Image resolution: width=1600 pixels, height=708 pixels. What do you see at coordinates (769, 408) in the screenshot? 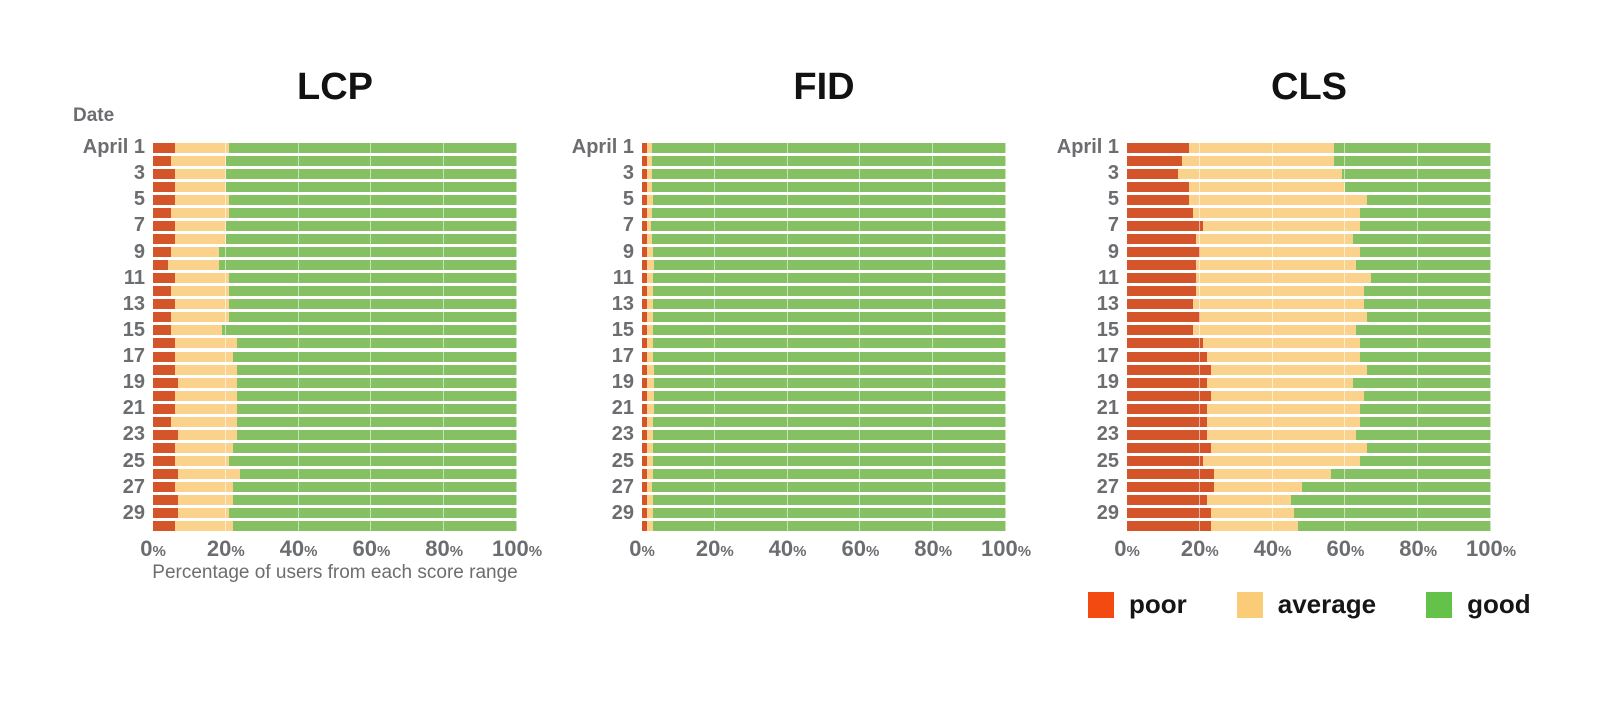
I see `chart-row: 21` at bounding box center [769, 408].